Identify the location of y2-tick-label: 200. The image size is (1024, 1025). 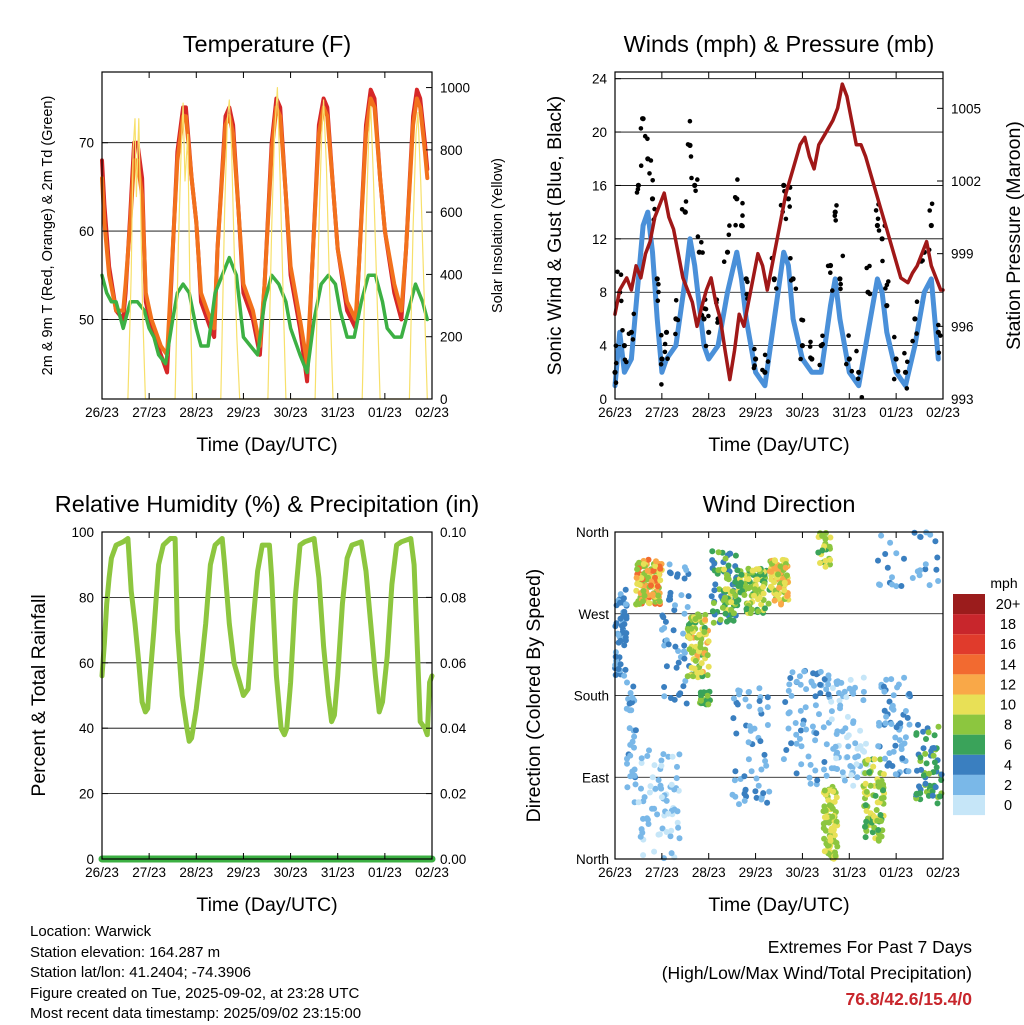
(451, 337).